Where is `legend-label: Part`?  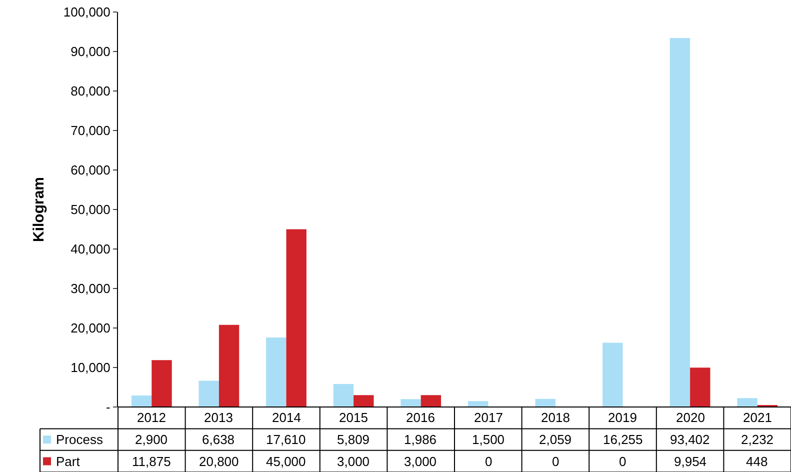 legend-label: Part is located at coordinates (68, 461).